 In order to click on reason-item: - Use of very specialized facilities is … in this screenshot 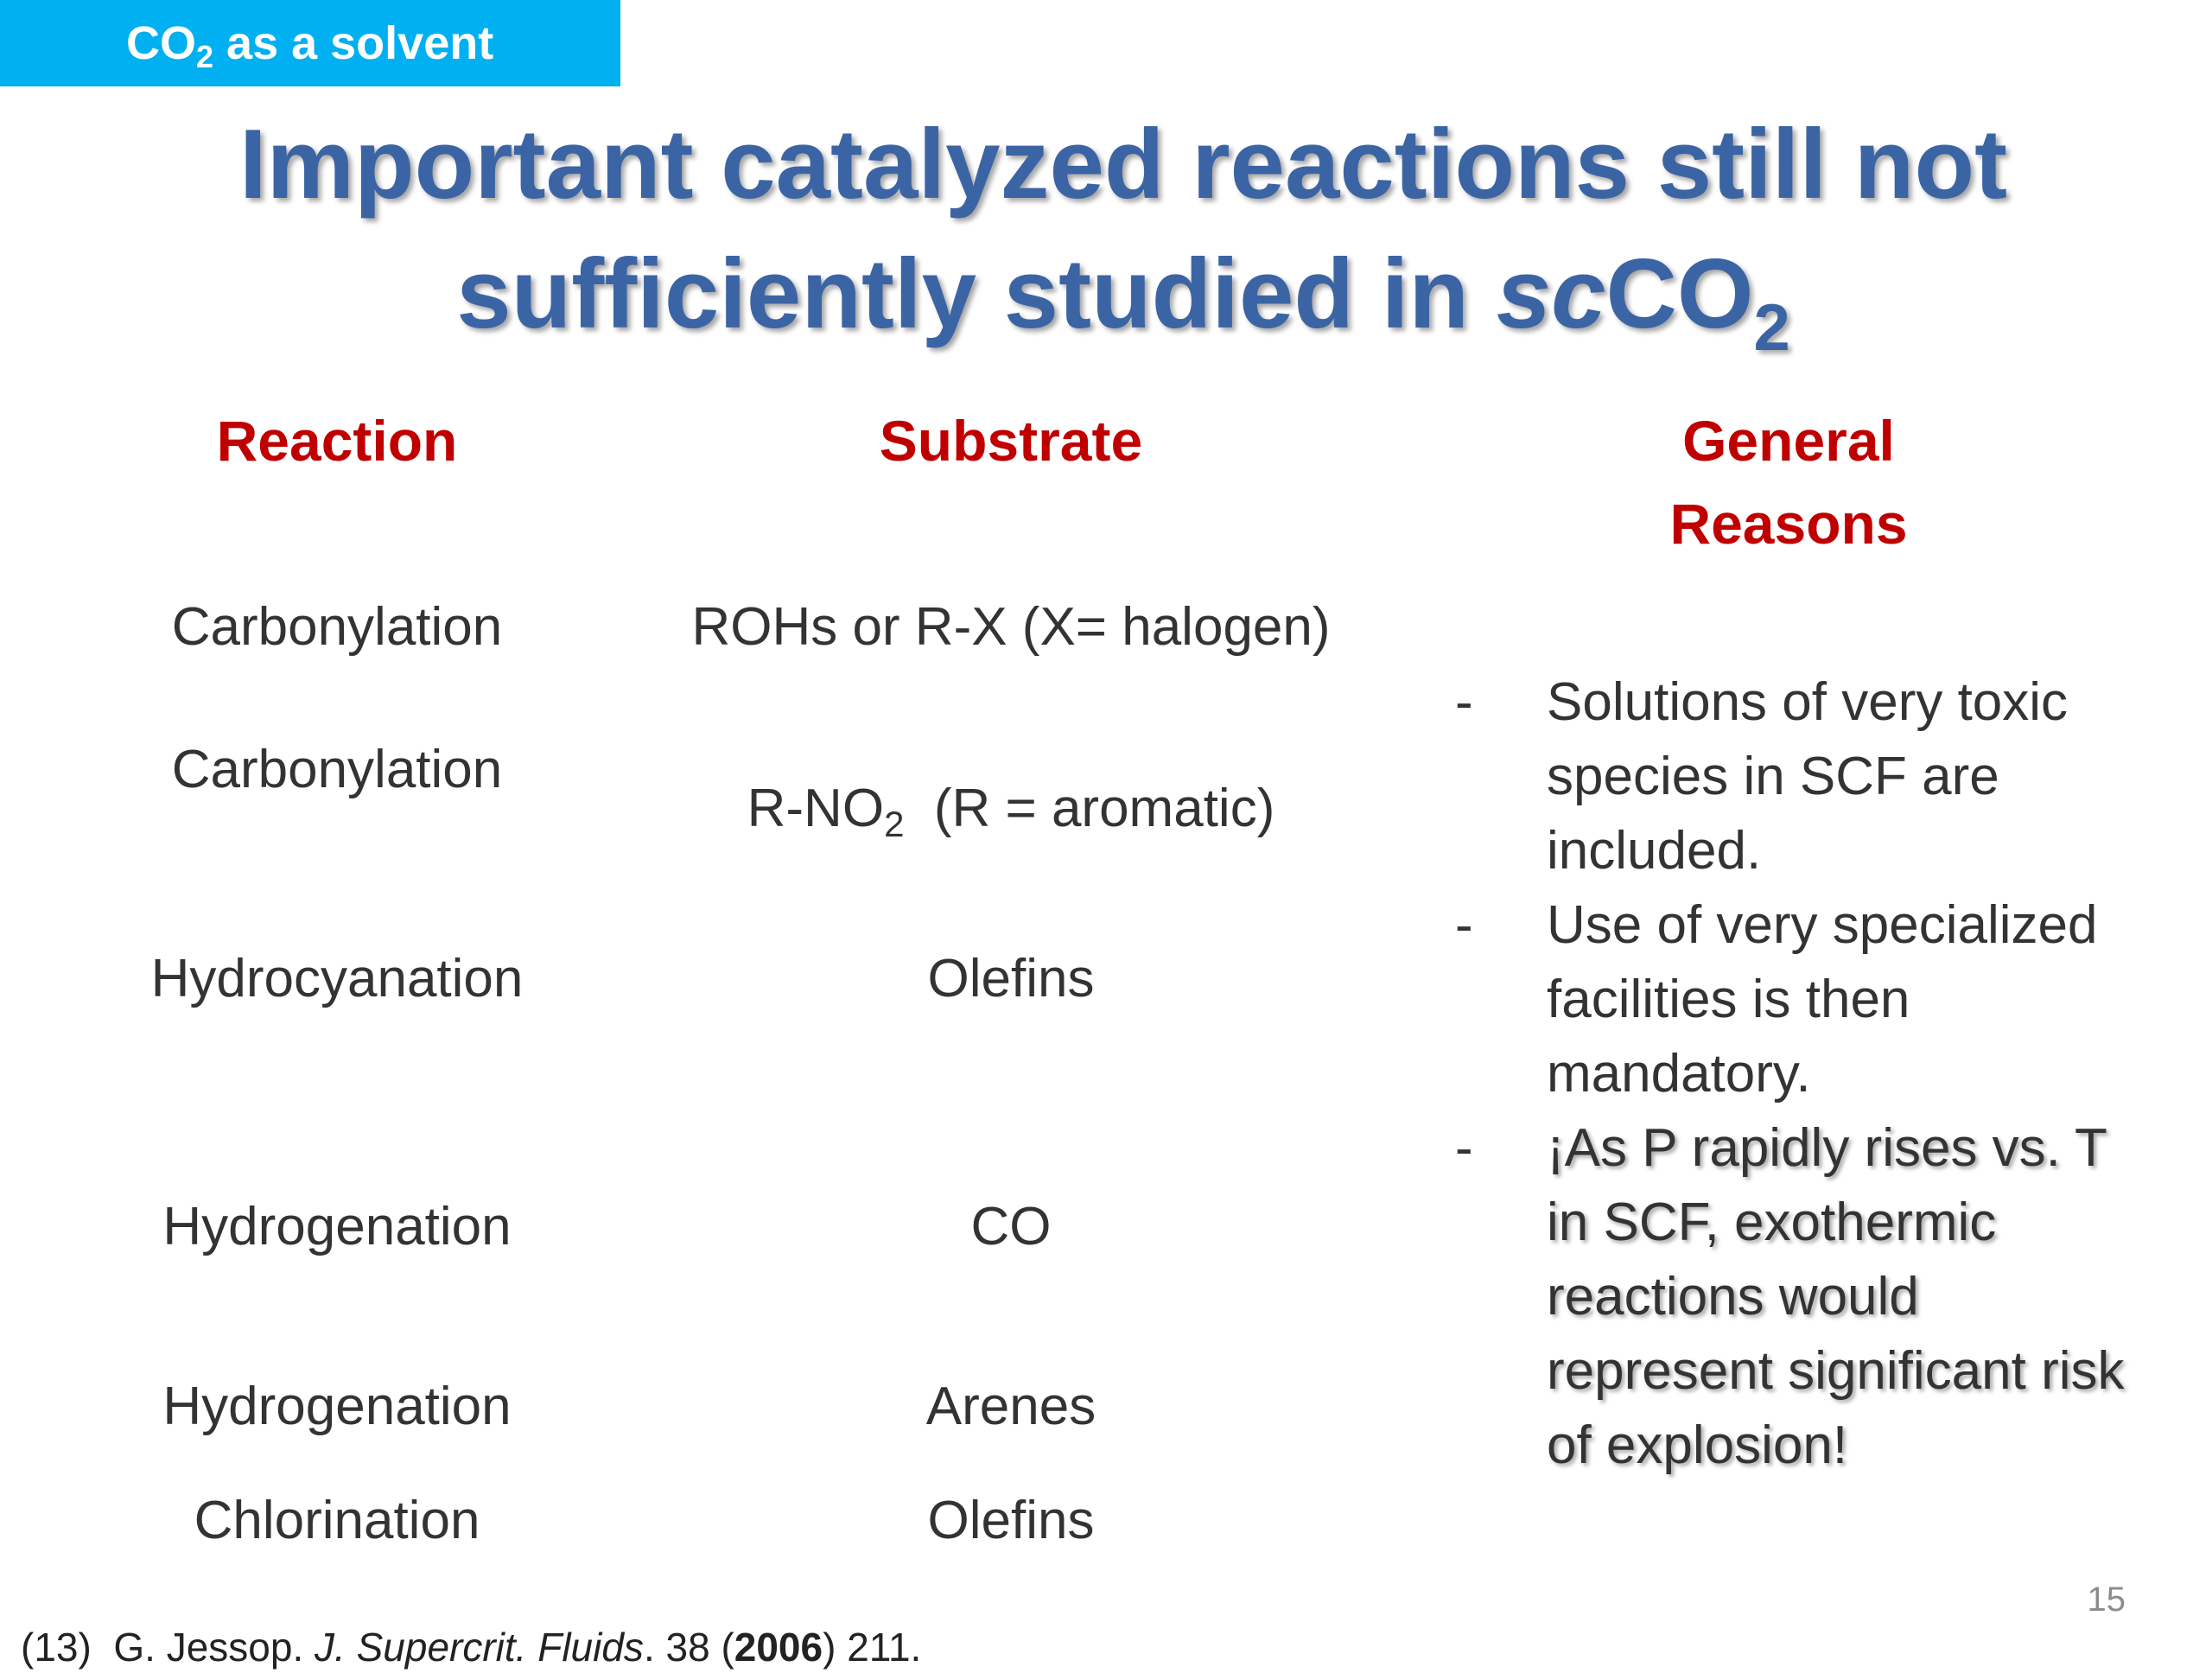, I will do `click(1788, 999)`.